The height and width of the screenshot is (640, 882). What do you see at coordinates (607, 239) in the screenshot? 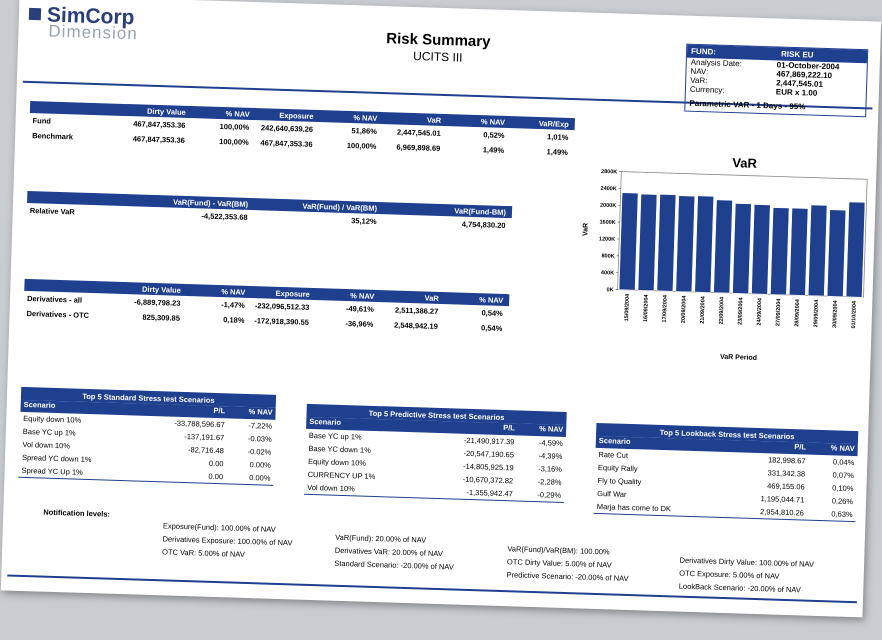
I see `y-tick-label: 1200K` at bounding box center [607, 239].